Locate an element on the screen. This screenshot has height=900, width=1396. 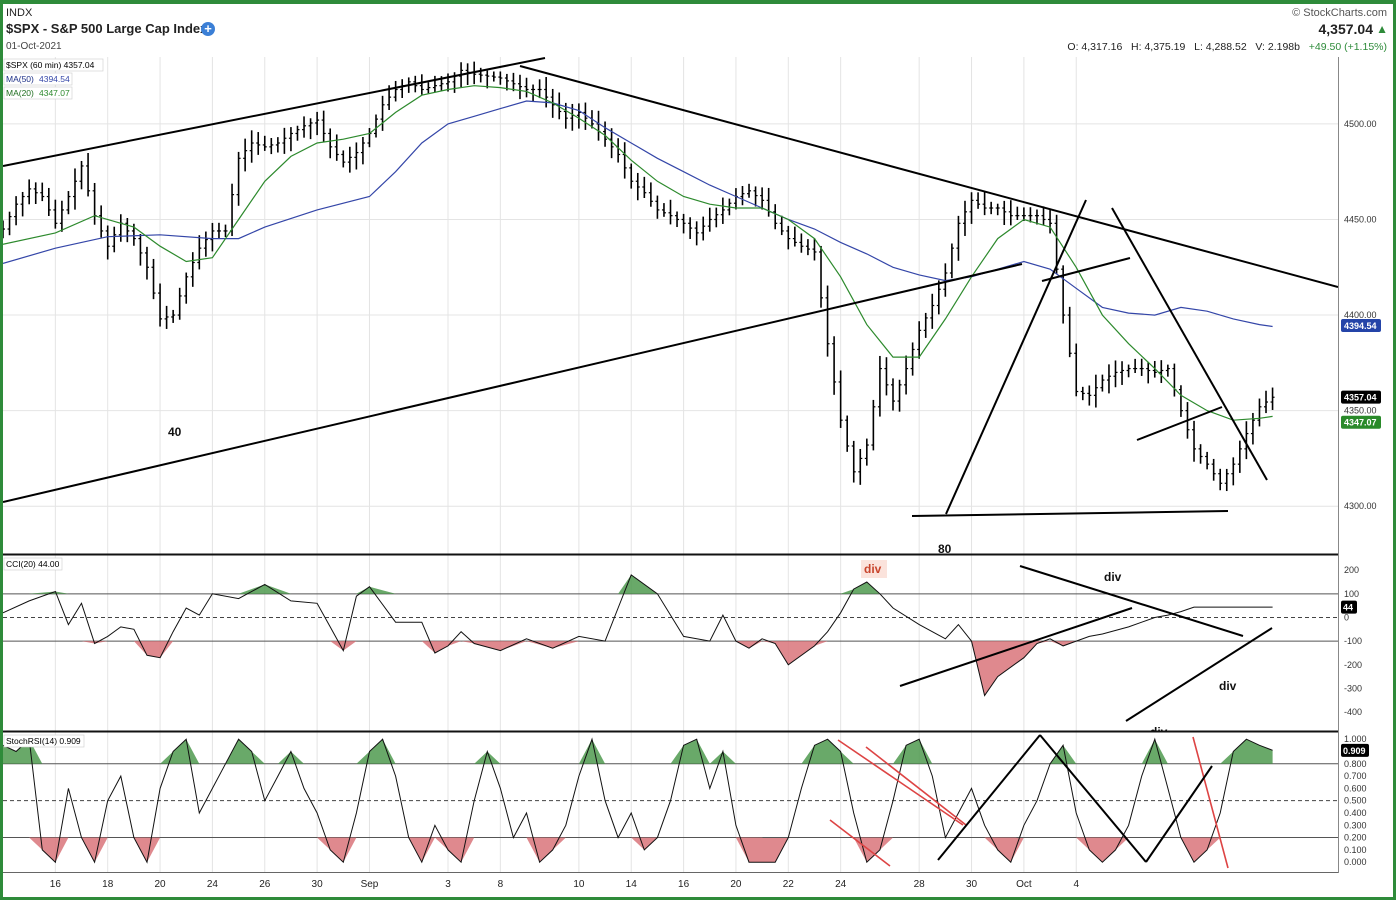
up-arrow-icon: ▲ is located at coordinates (1382, 29).